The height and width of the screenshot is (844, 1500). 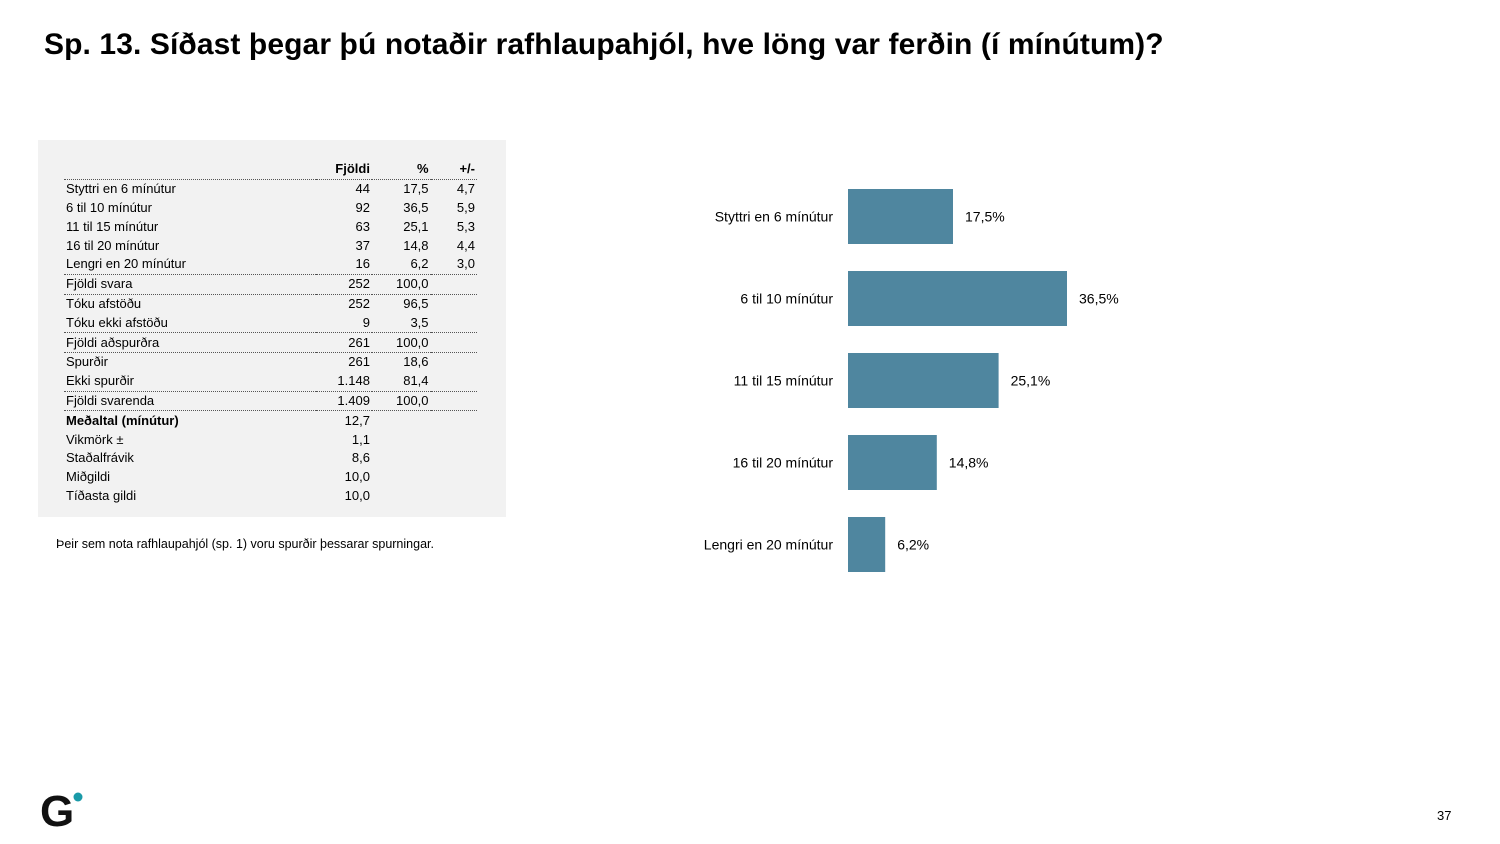 I want to click on table-row: Staðalfrávik 8,6, so click(x=270, y=458).